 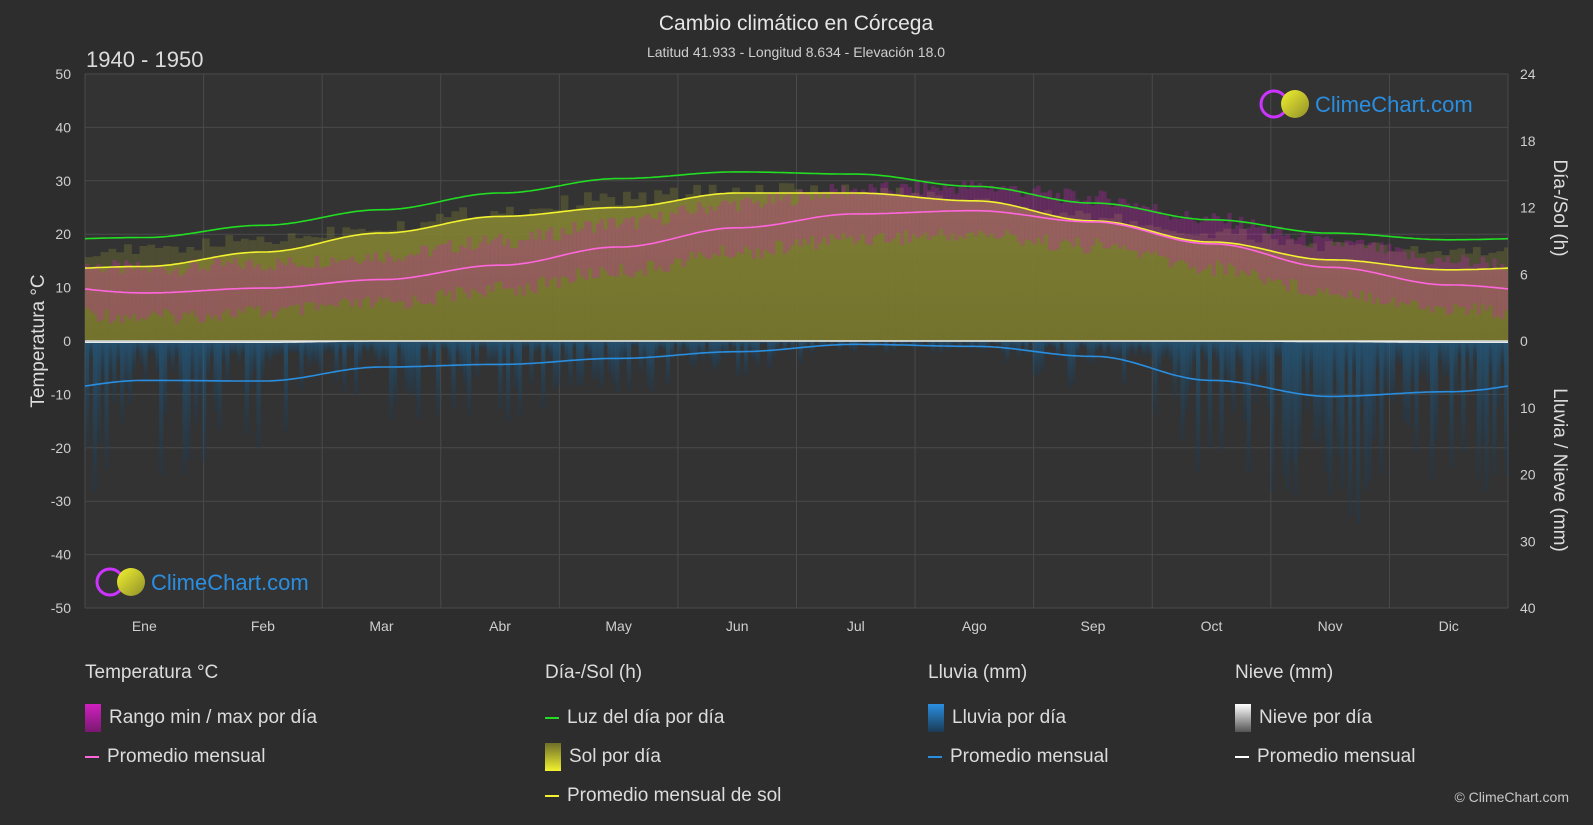 I want to click on left-tick-label: -50, so click(x=61, y=608).